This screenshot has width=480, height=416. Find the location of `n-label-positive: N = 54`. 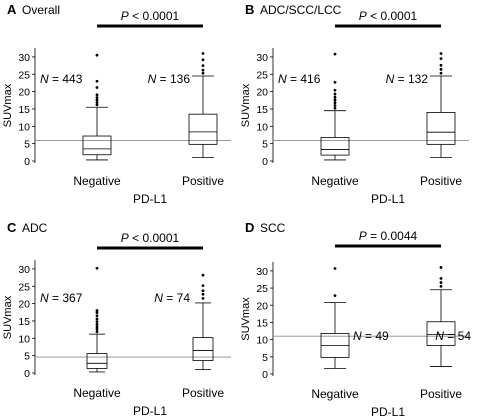

n-label-positive: N = 54 is located at coordinates (453, 336).